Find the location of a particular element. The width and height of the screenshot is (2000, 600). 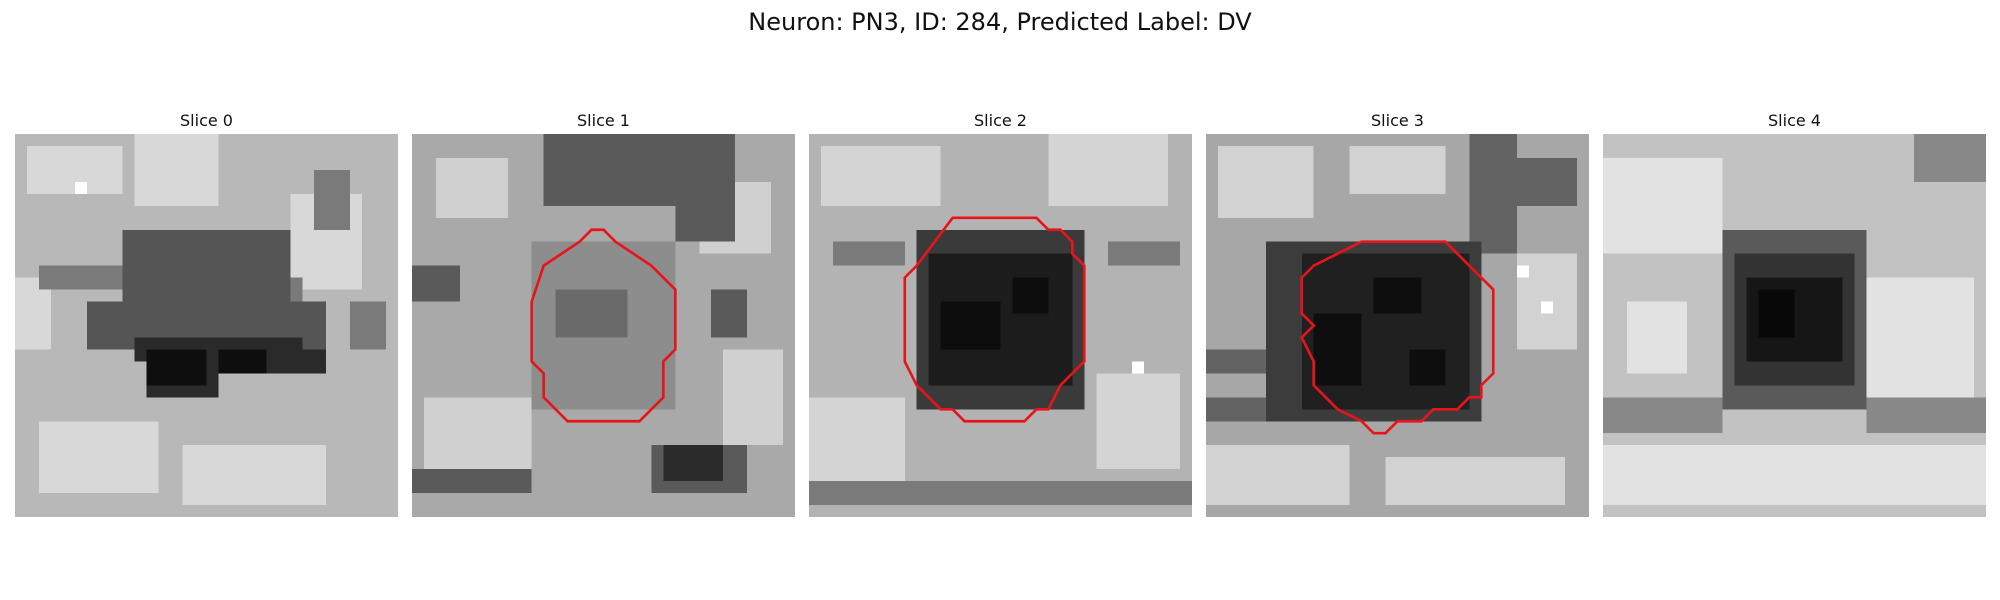

slice-title: Slice 1 is located at coordinates (603, 121).